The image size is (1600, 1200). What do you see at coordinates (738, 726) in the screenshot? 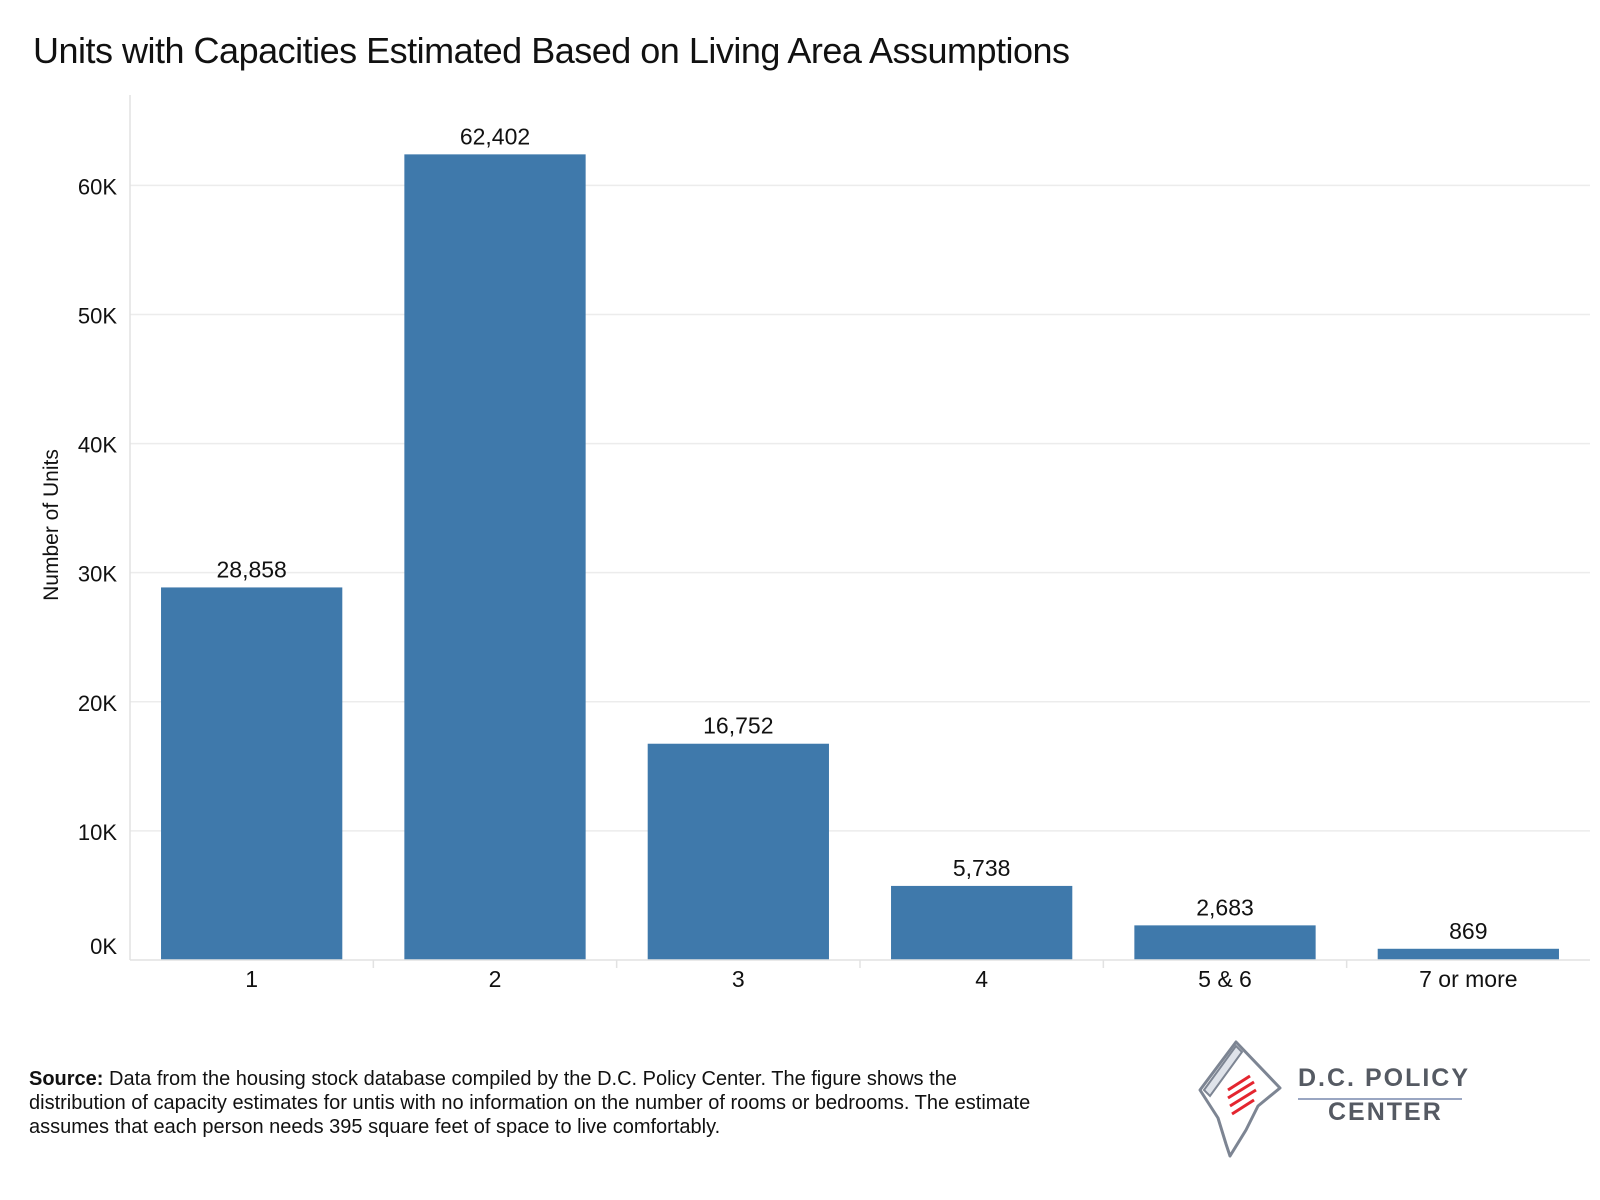
I see `bar-value-label: 16,752` at bounding box center [738, 726].